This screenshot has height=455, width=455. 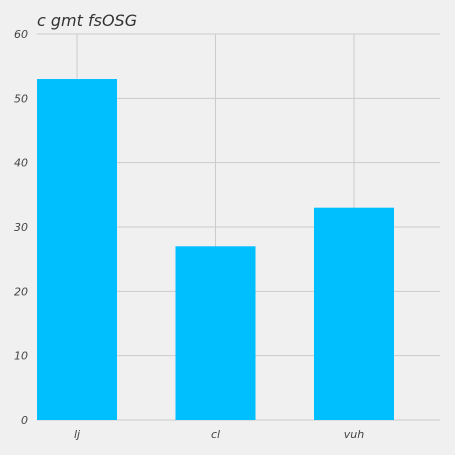 I want to click on x-tick-label: cl, so click(x=215, y=434).